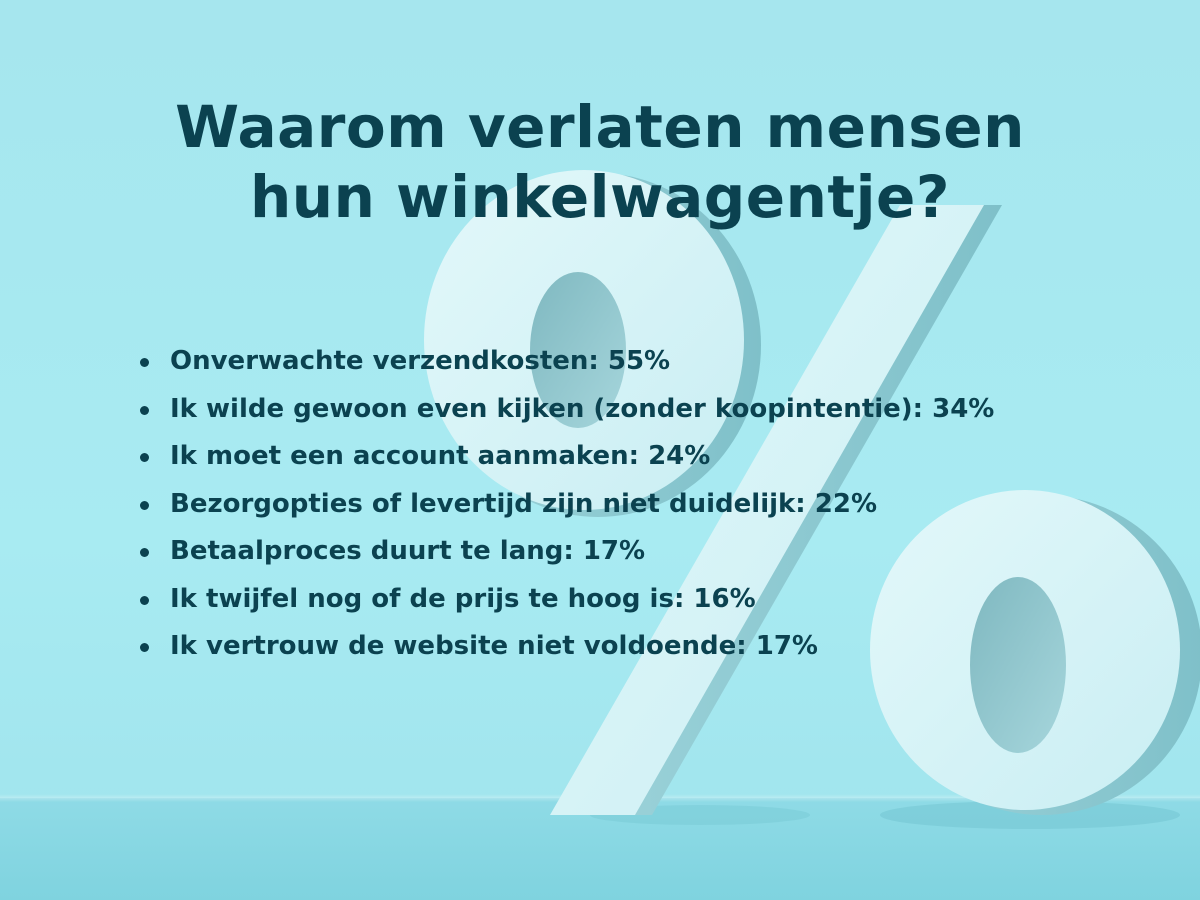 The image size is (1200, 900). What do you see at coordinates (1018, 665) in the screenshot?
I see `lower-circle-hole` at bounding box center [1018, 665].